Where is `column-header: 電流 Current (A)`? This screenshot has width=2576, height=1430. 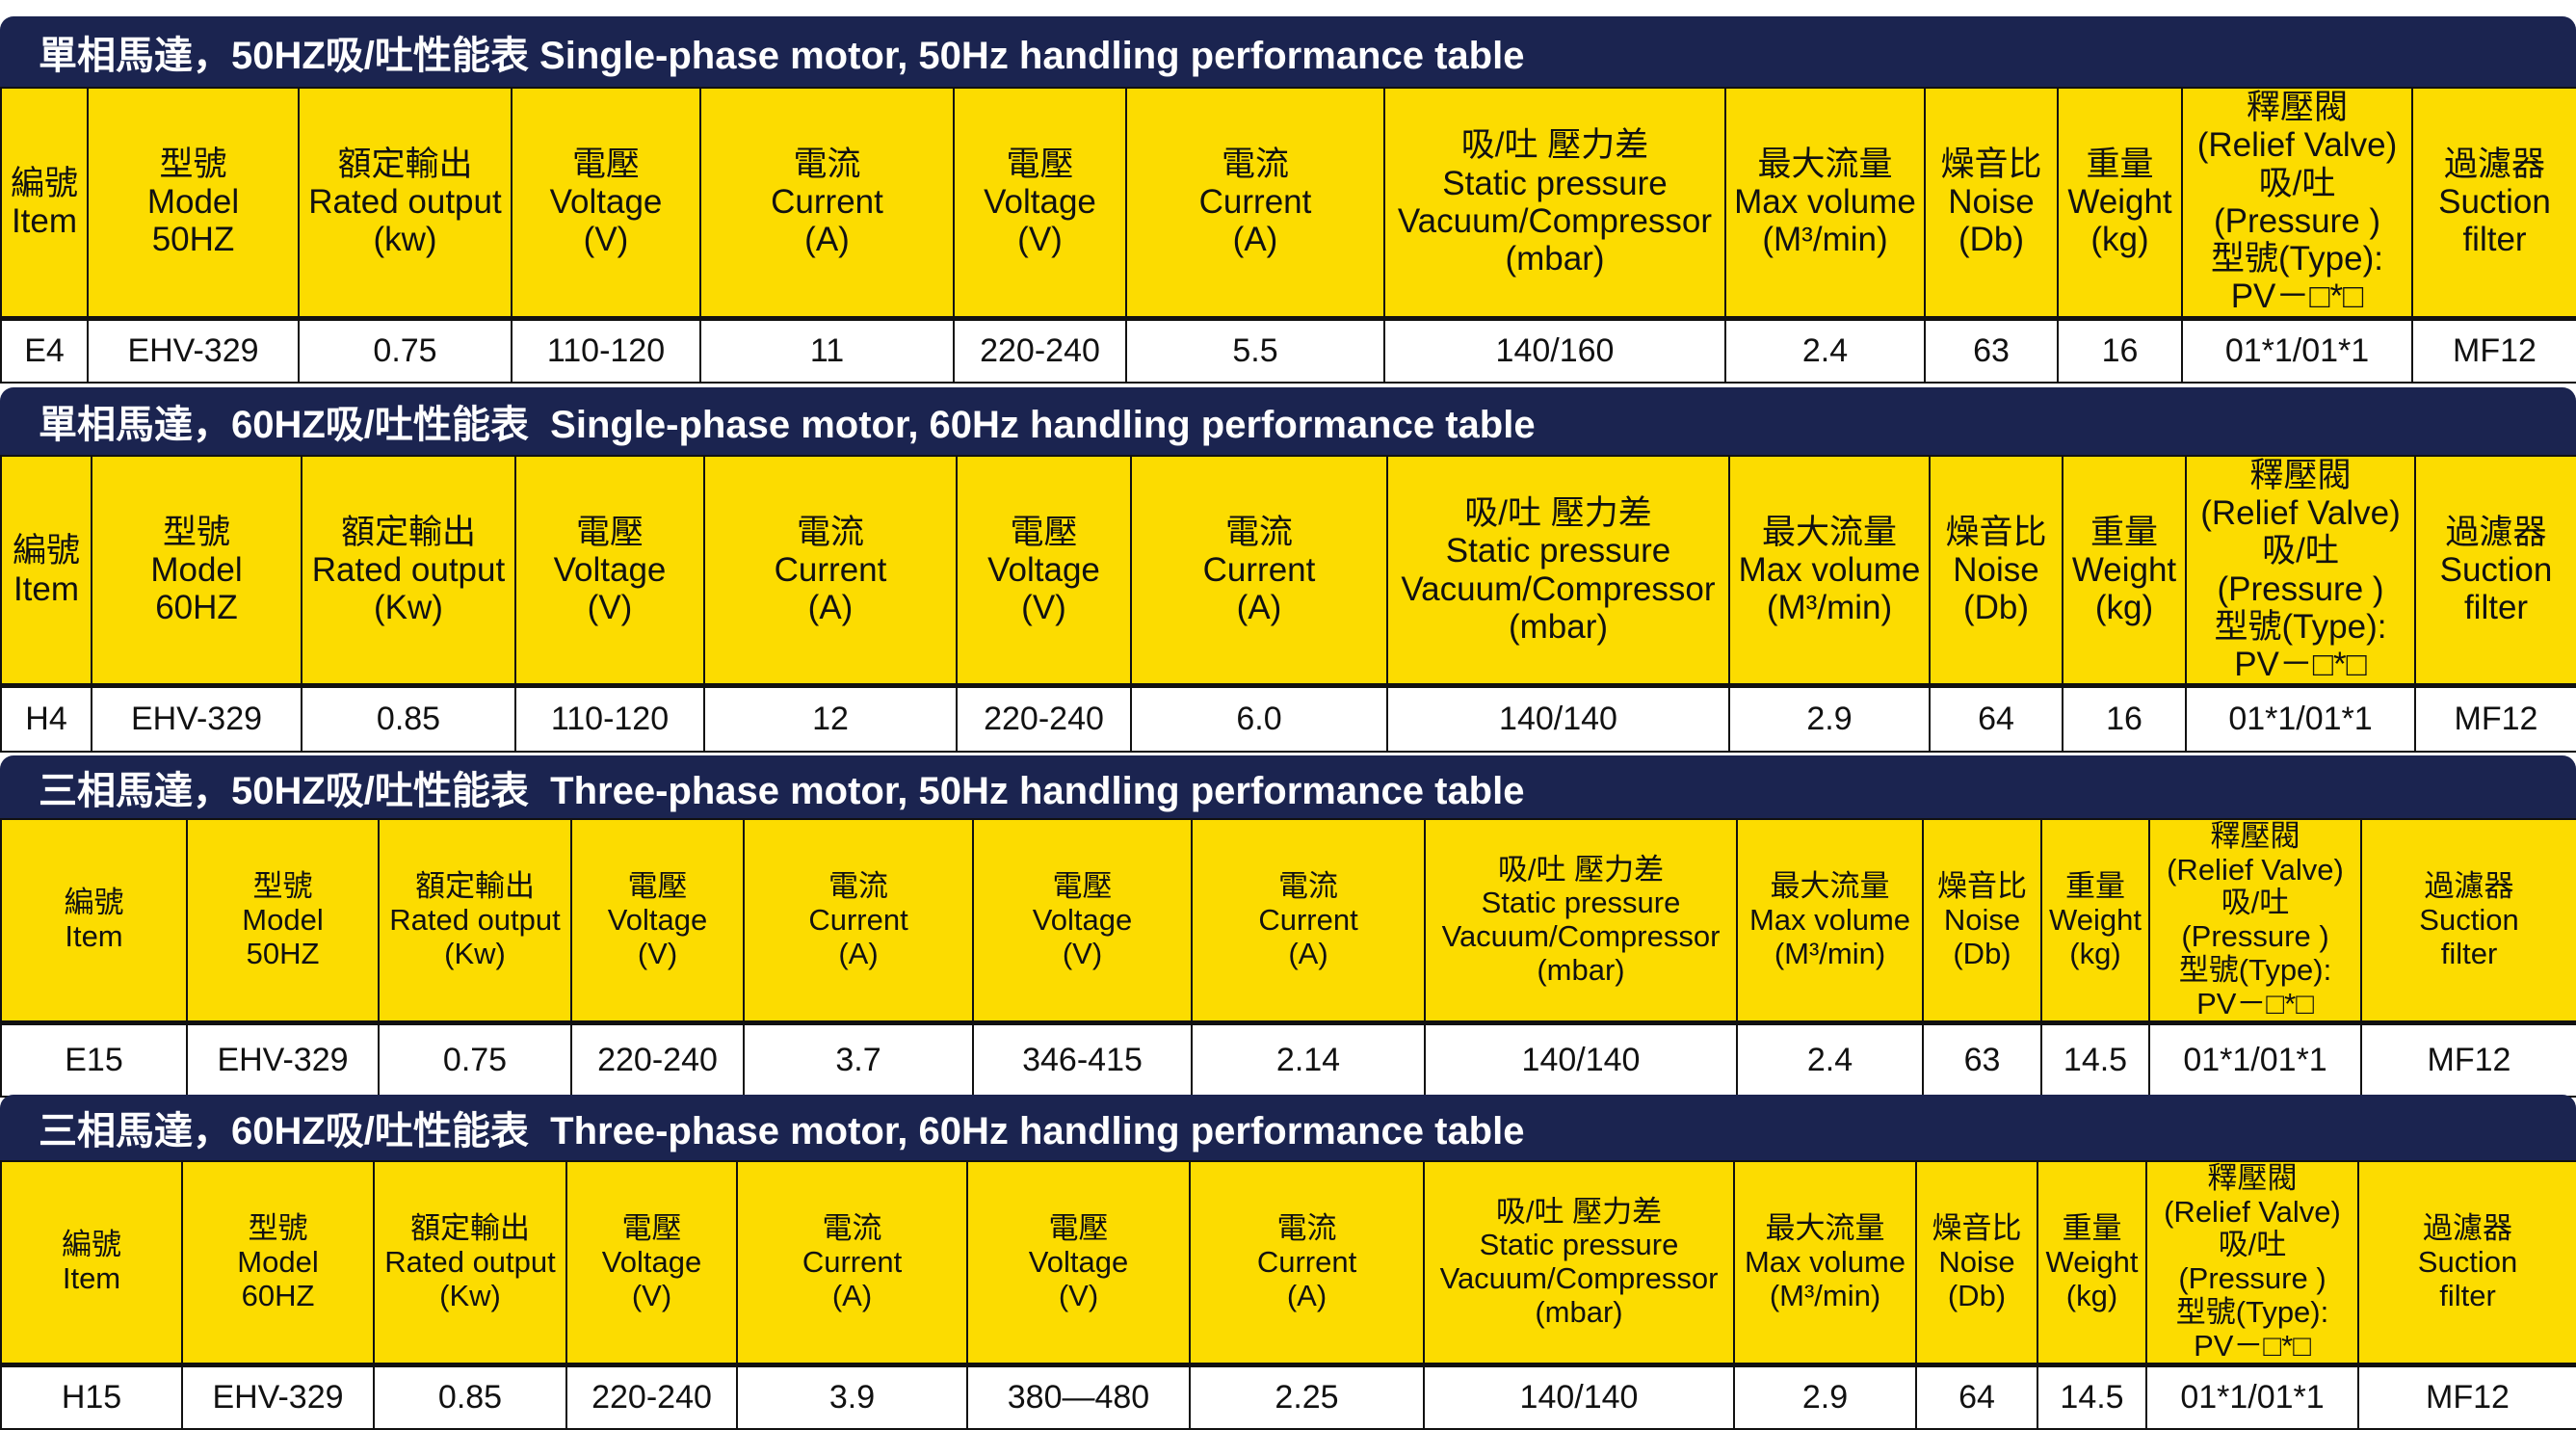 column-header: 電流 Current (A) is located at coordinates (859, 922).